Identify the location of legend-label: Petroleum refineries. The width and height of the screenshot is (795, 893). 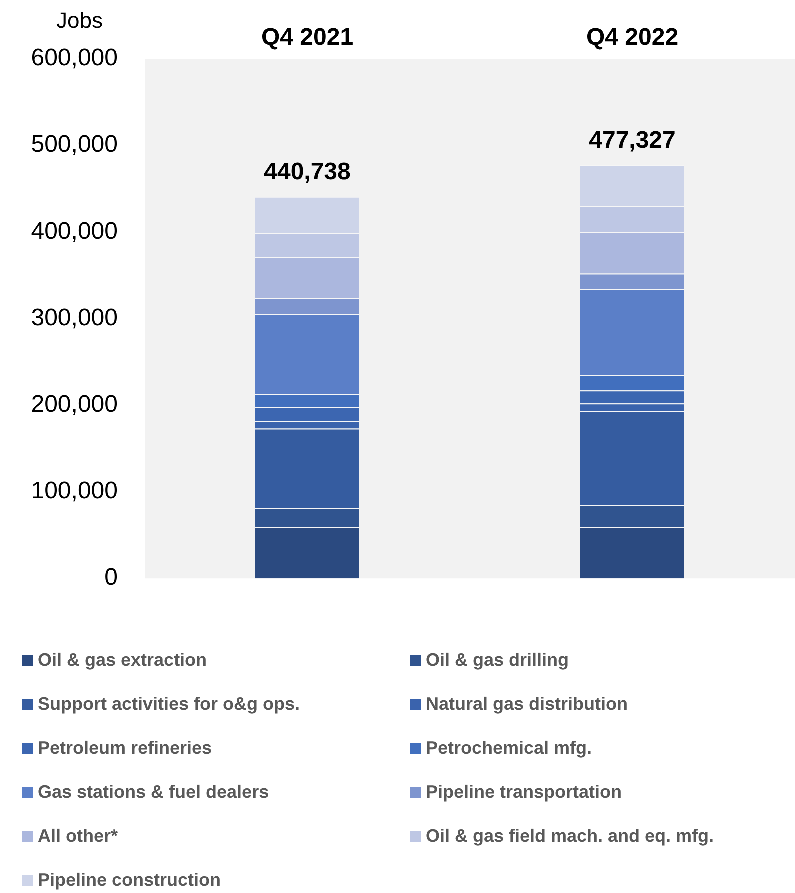
(125, 748).